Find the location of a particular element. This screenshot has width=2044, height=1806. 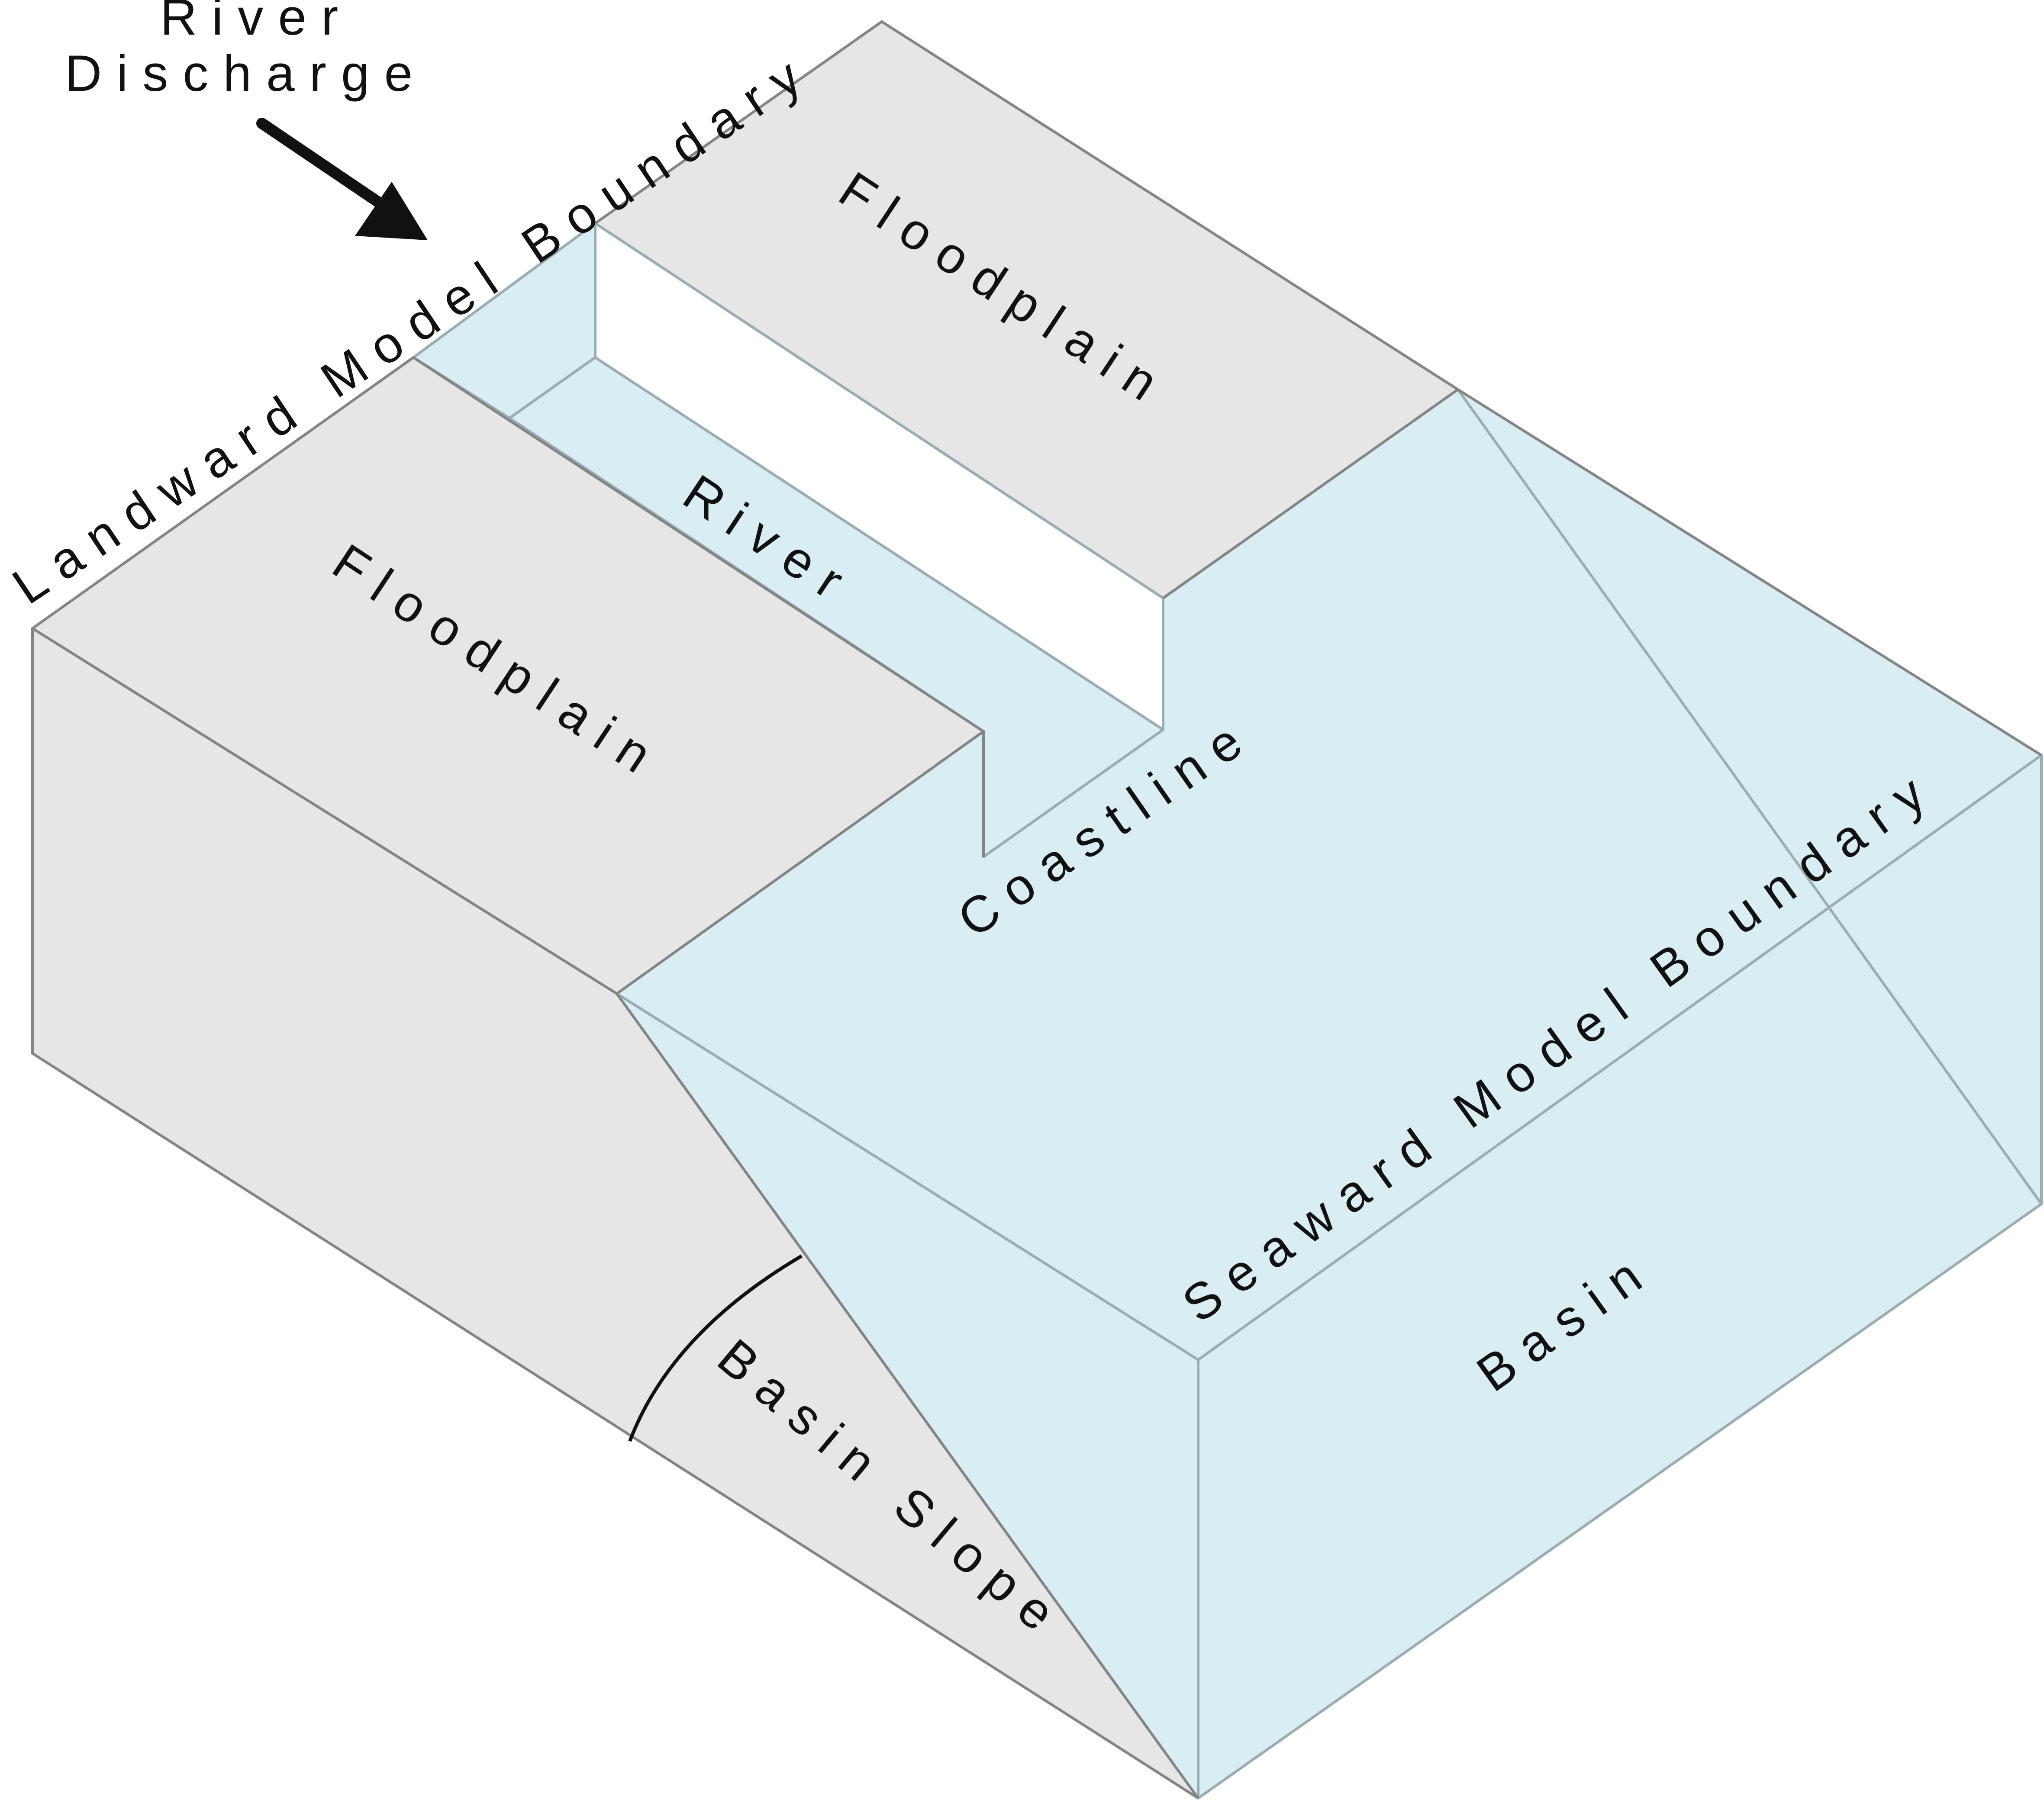

angle-arc-icon is located at coordinates (716, 1348).